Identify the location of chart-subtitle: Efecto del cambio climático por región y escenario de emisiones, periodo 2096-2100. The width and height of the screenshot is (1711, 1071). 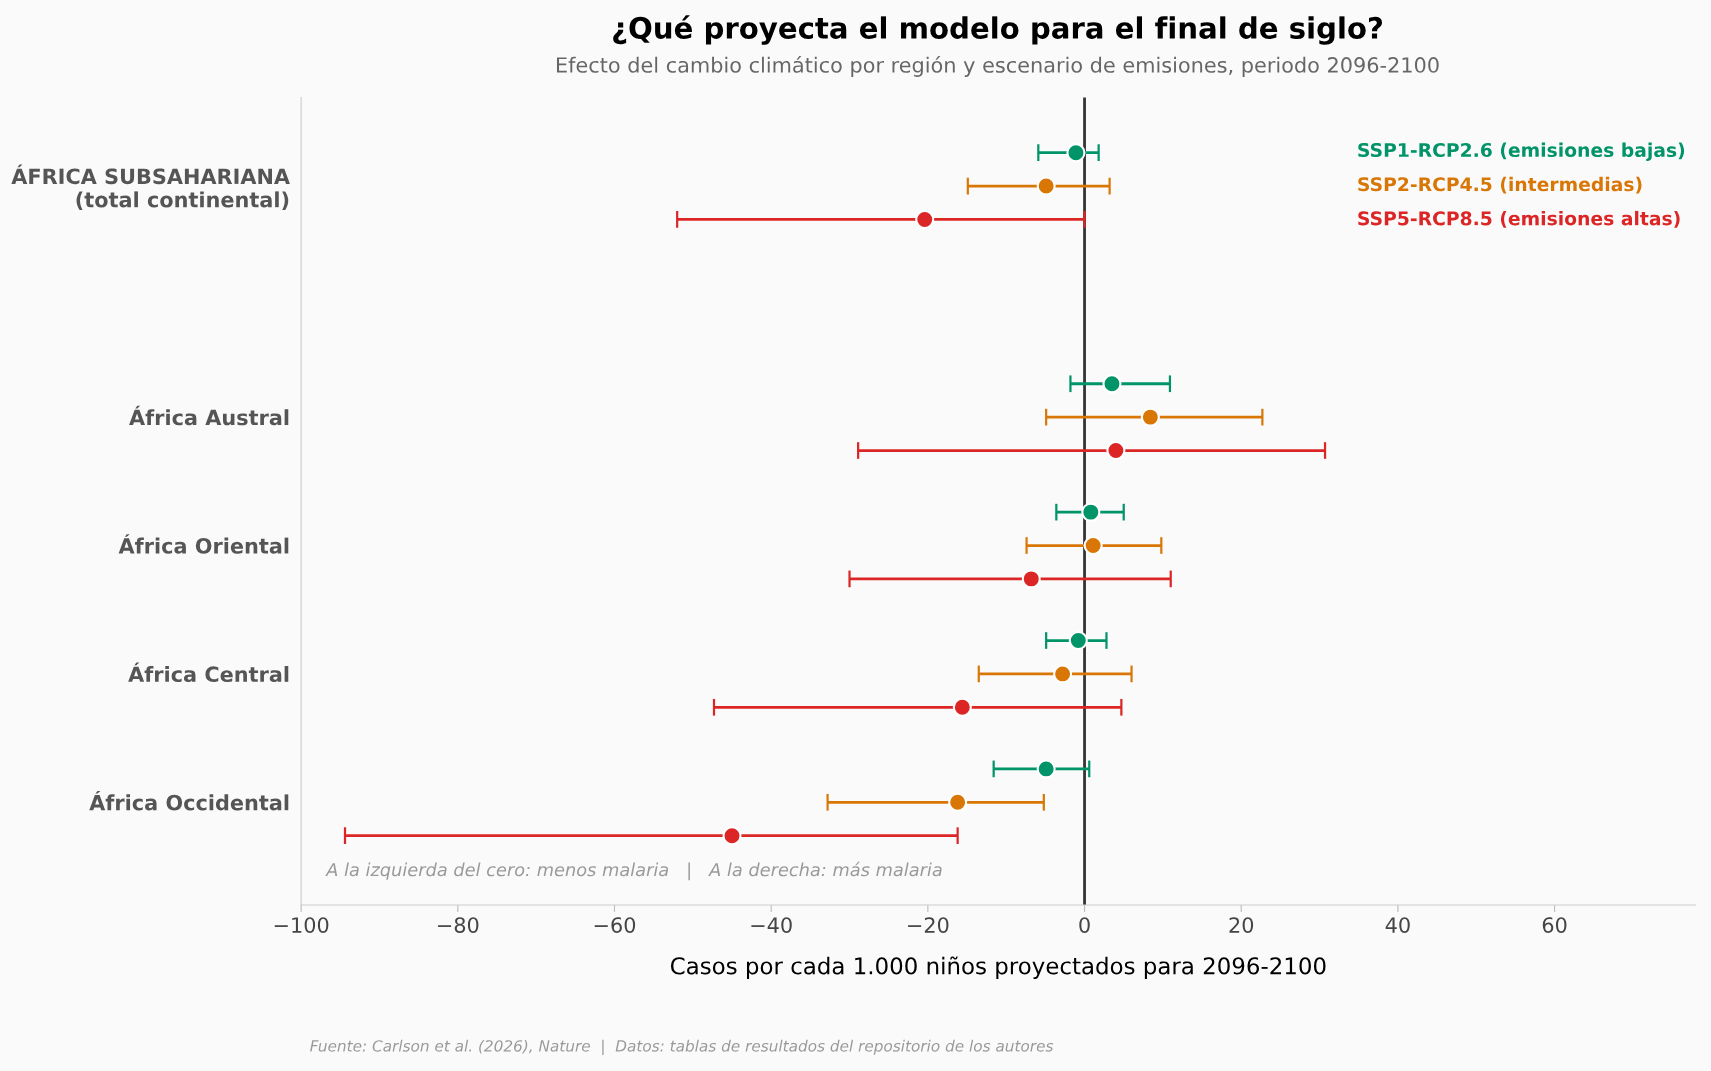
(997, 66).